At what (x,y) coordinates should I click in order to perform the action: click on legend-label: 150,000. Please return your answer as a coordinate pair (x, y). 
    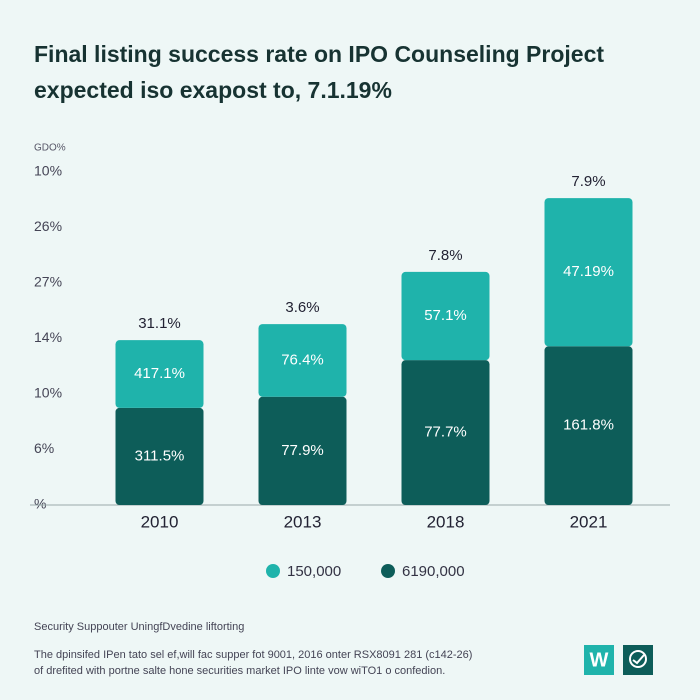
    Looking at the image, I should click on (314, 571).